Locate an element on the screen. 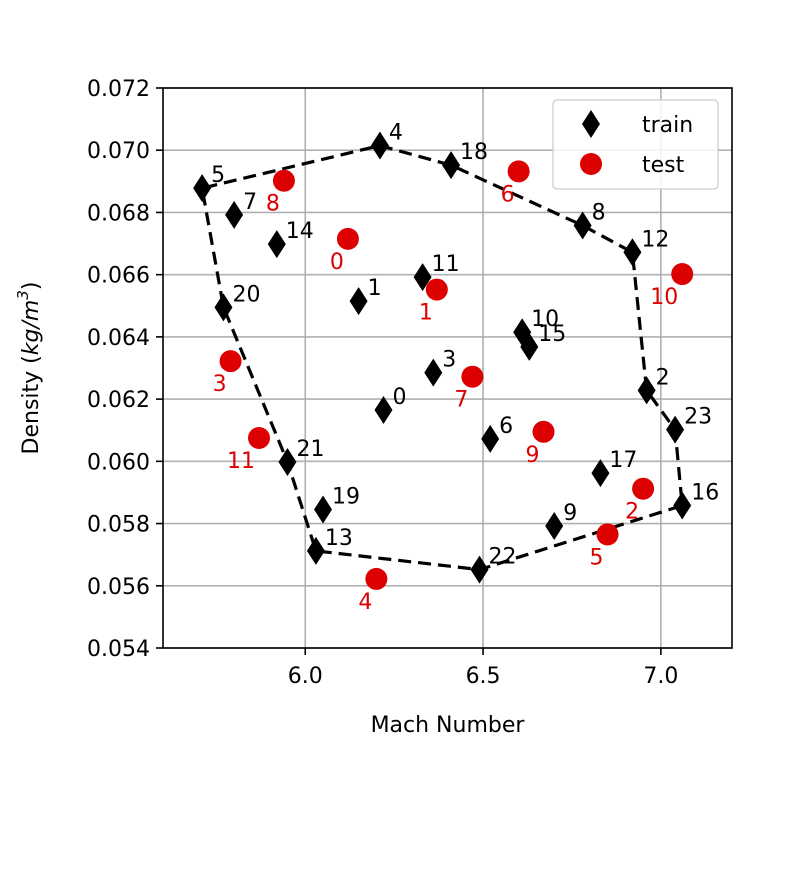 The height and width of the screenshot is (875, 812). test-point-label-4: 4 is located at coordinates (365, 602).